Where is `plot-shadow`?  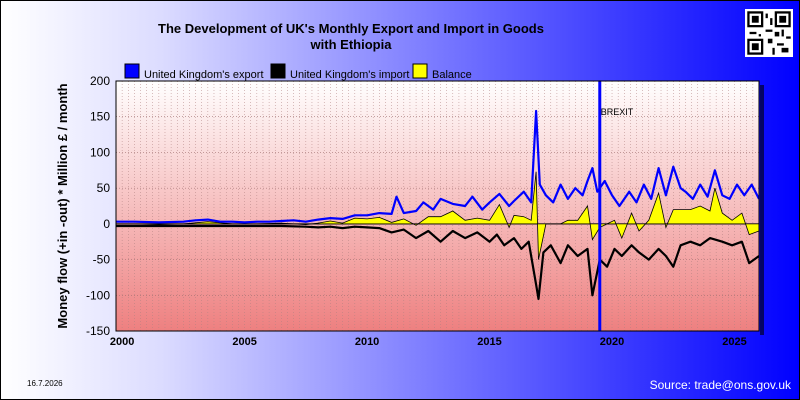 plot-shadow is located at coordinates (762, 210).